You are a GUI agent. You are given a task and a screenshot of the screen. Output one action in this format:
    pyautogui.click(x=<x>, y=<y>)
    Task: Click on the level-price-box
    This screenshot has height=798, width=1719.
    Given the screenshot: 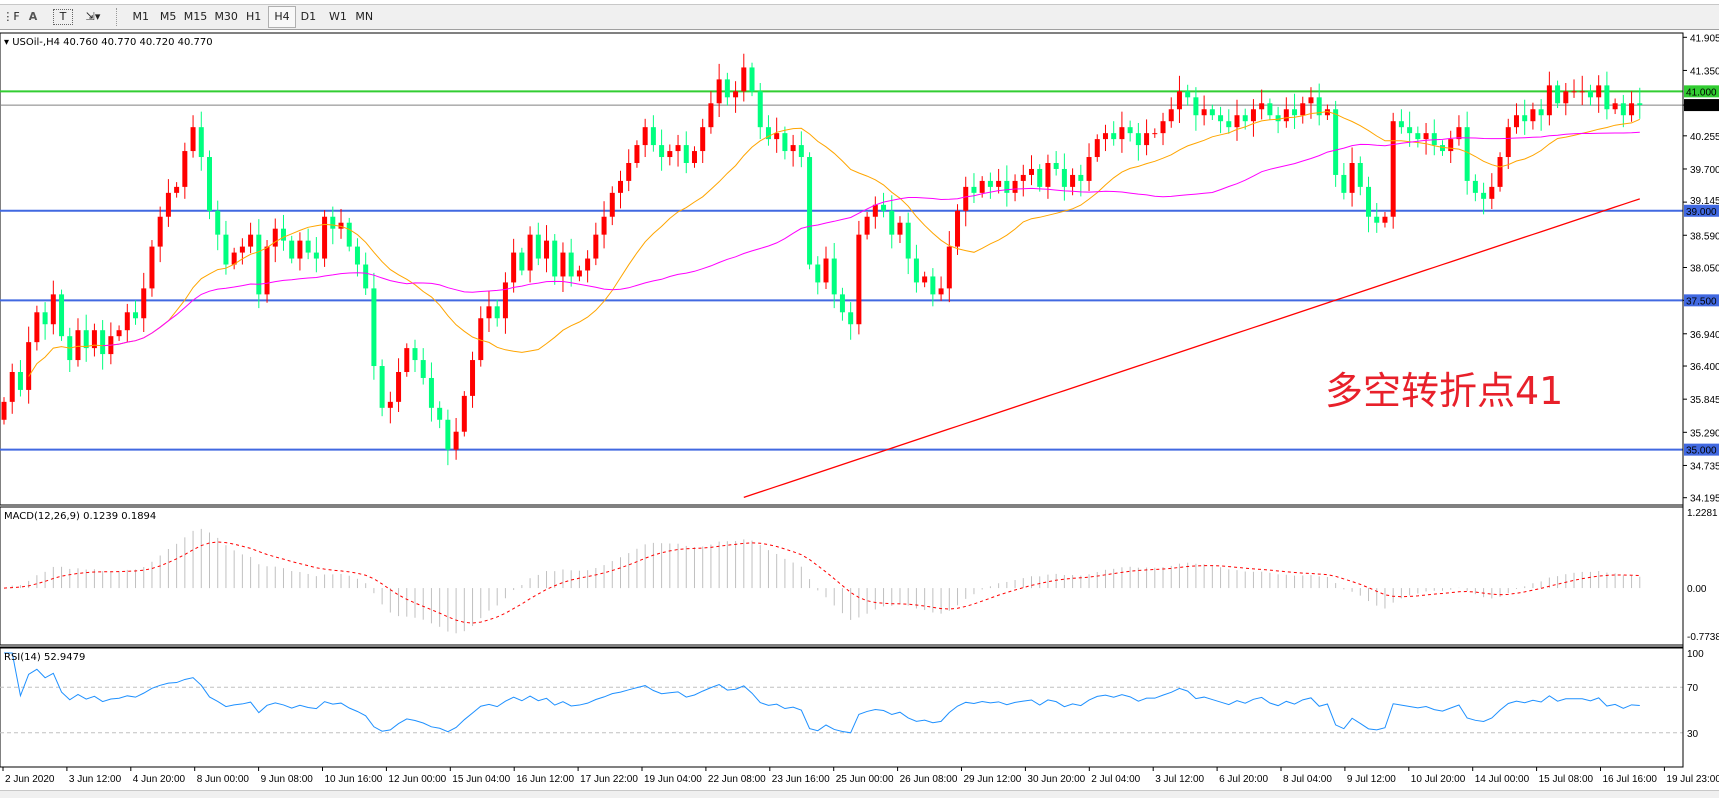 What is the action you would take?
    pyautogui.click(x=1701, y=210)
    